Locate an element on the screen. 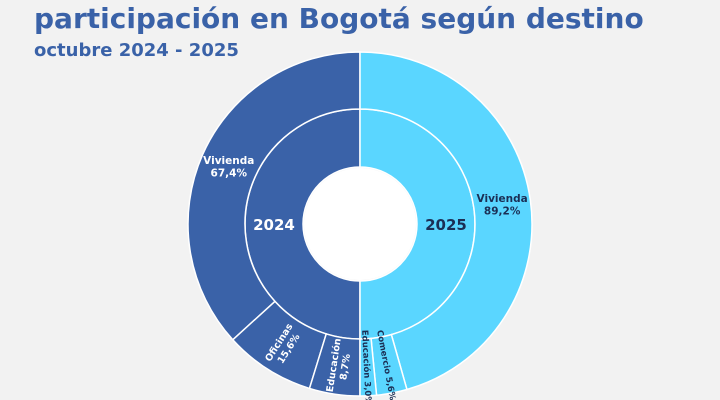  inner-label-2024: 2024 is located at coordinates (274, 225).